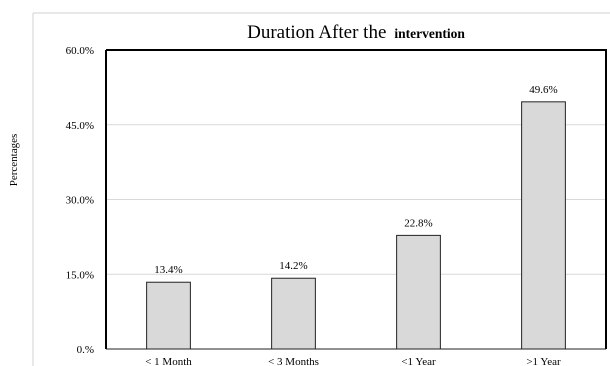 The width and height of the screenshot is (610, 366). I want to click on y-tick-label: 60.0%, so click(80, 51).